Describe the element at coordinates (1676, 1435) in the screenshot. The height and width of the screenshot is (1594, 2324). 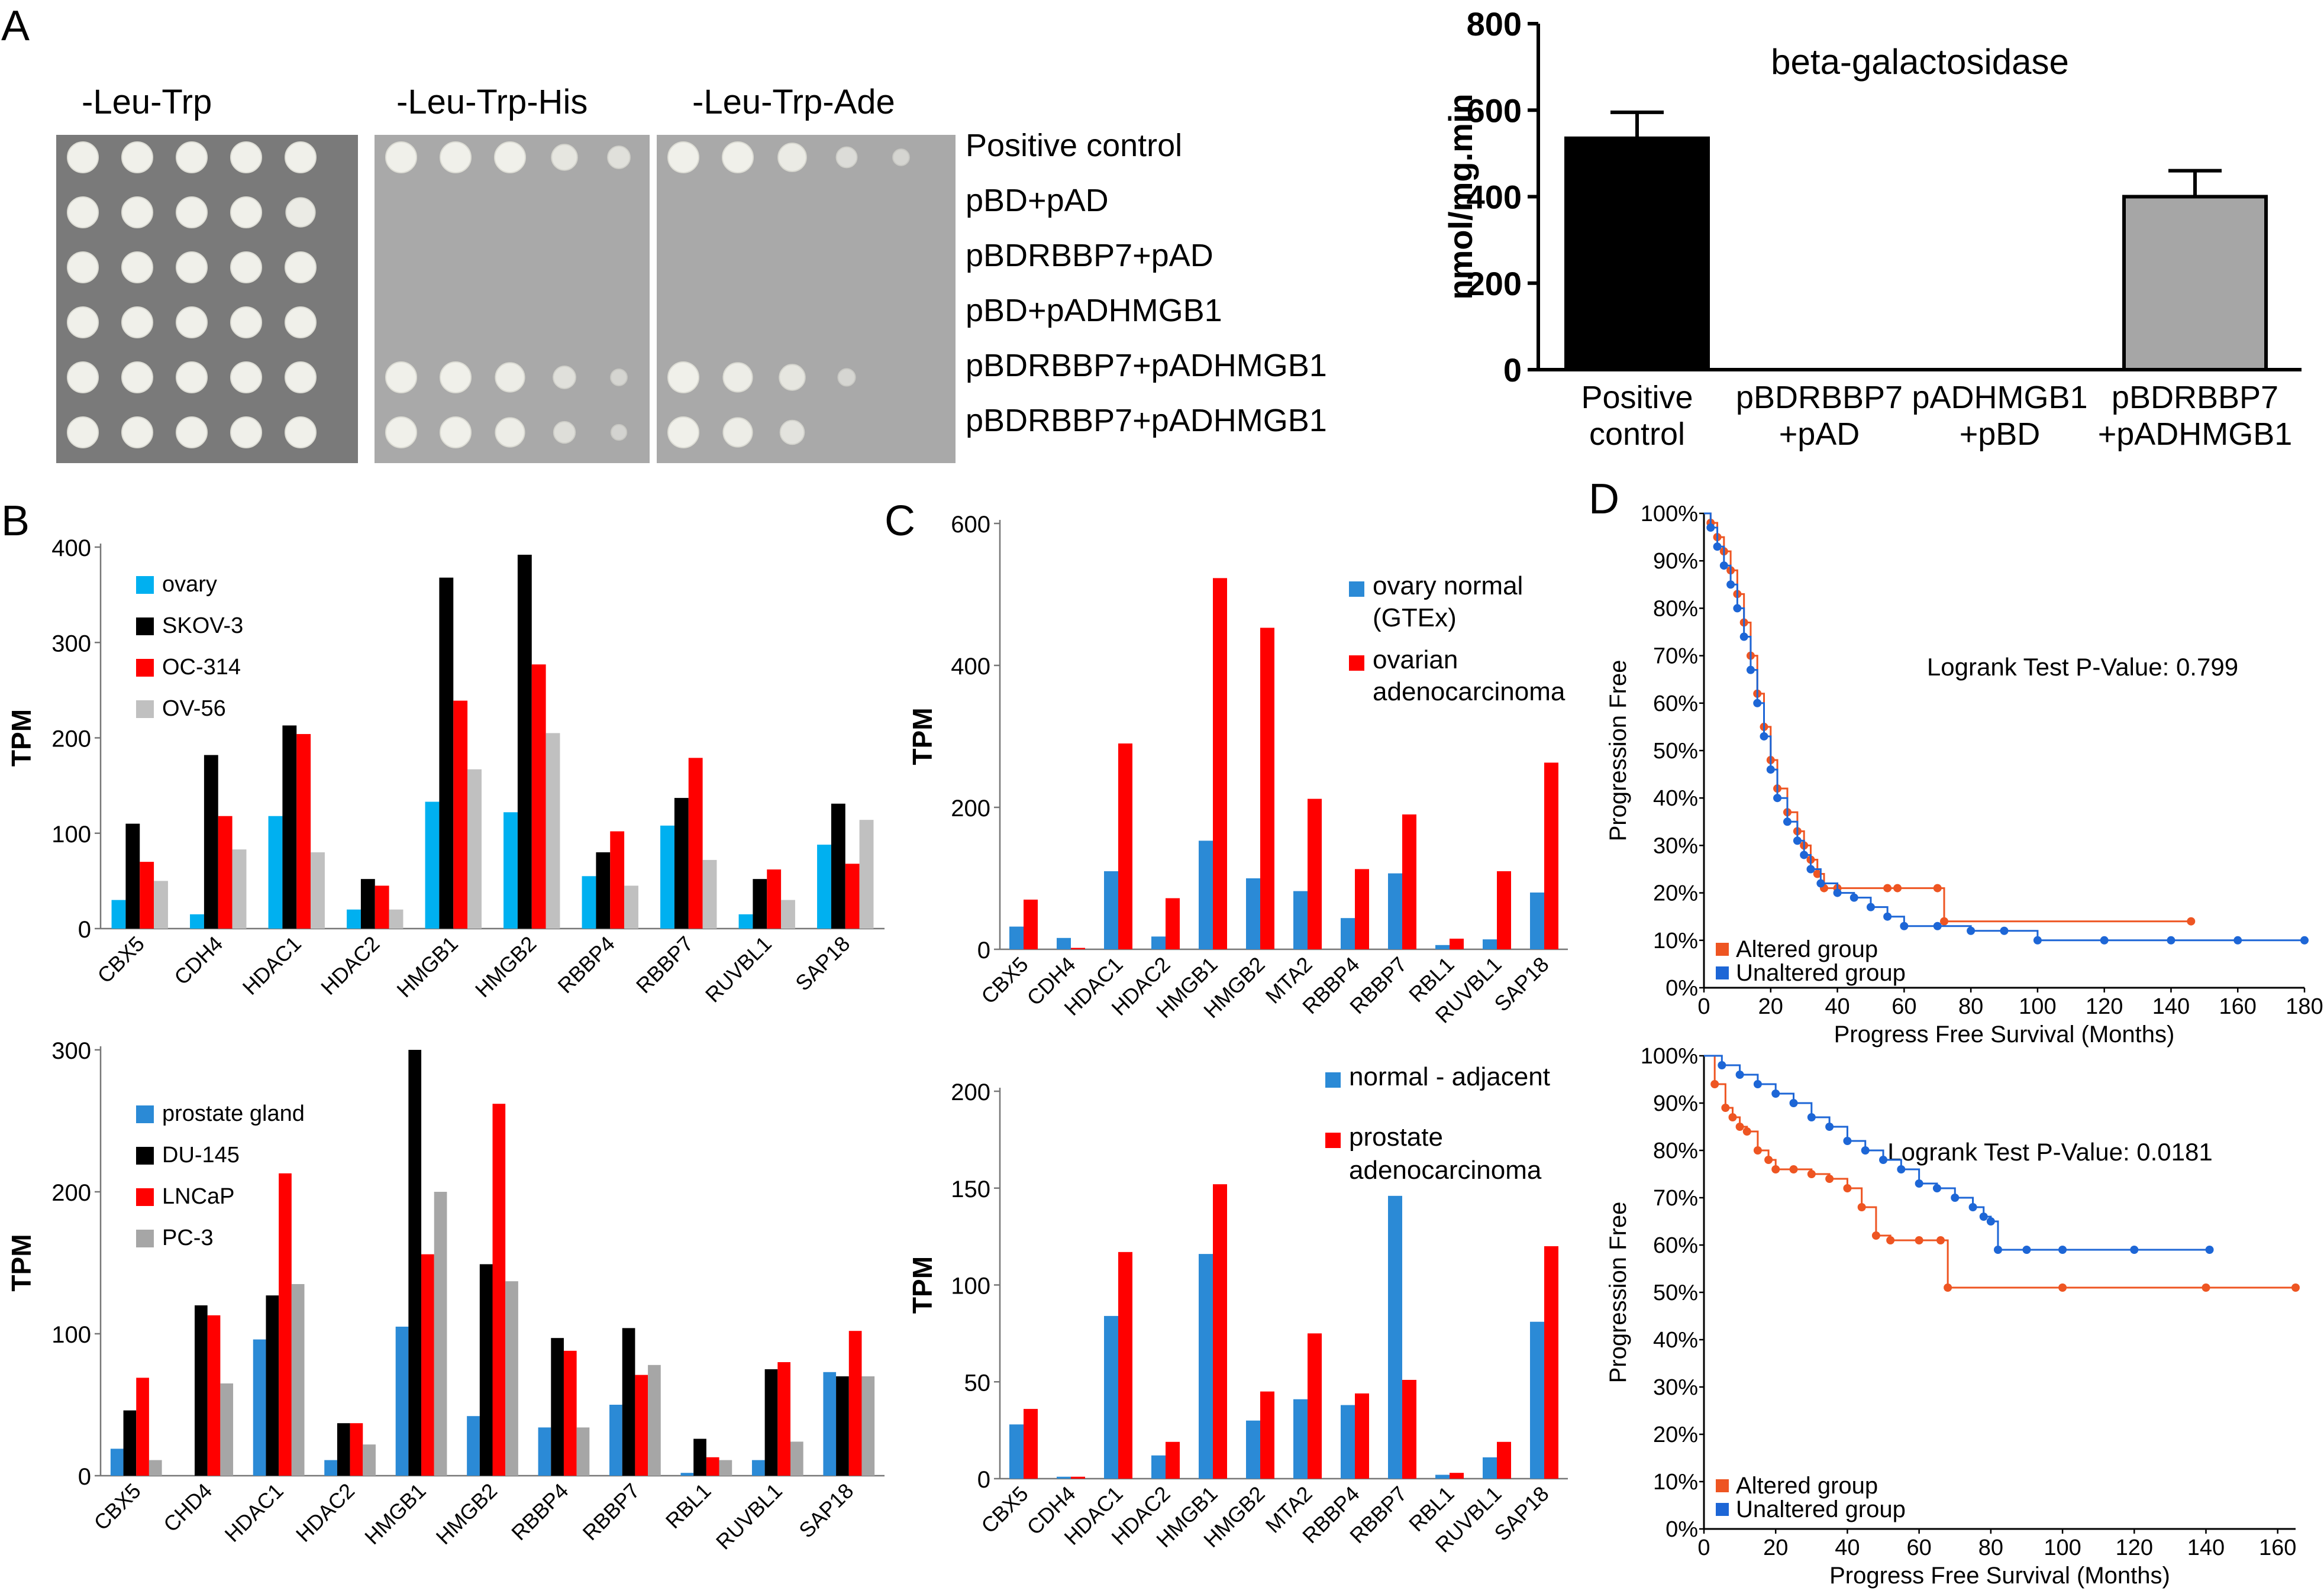
I see `y-tick-label: 20%` at that location.